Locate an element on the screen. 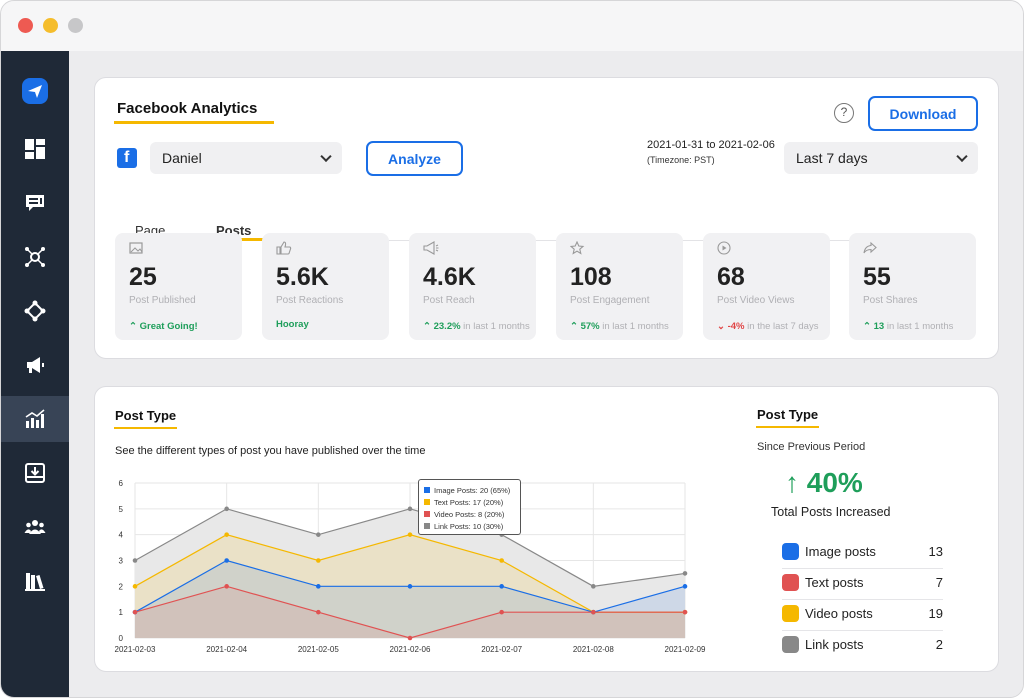 The image size is (1024, 698). x-tick-label: 2021-02-03 is located at coordinates (135, 649).